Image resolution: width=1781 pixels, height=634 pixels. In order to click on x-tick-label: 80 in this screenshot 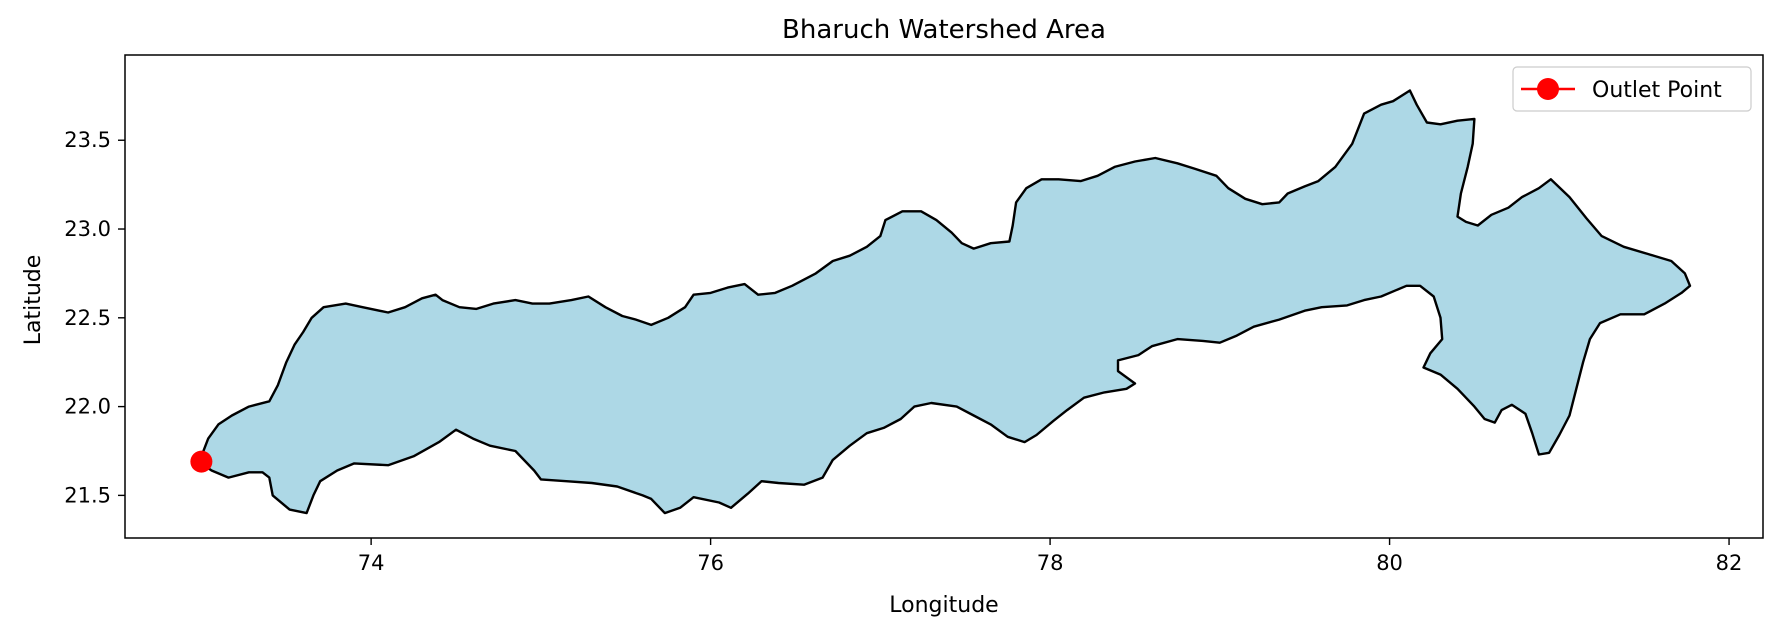, I will do `click(1389, 563)`.